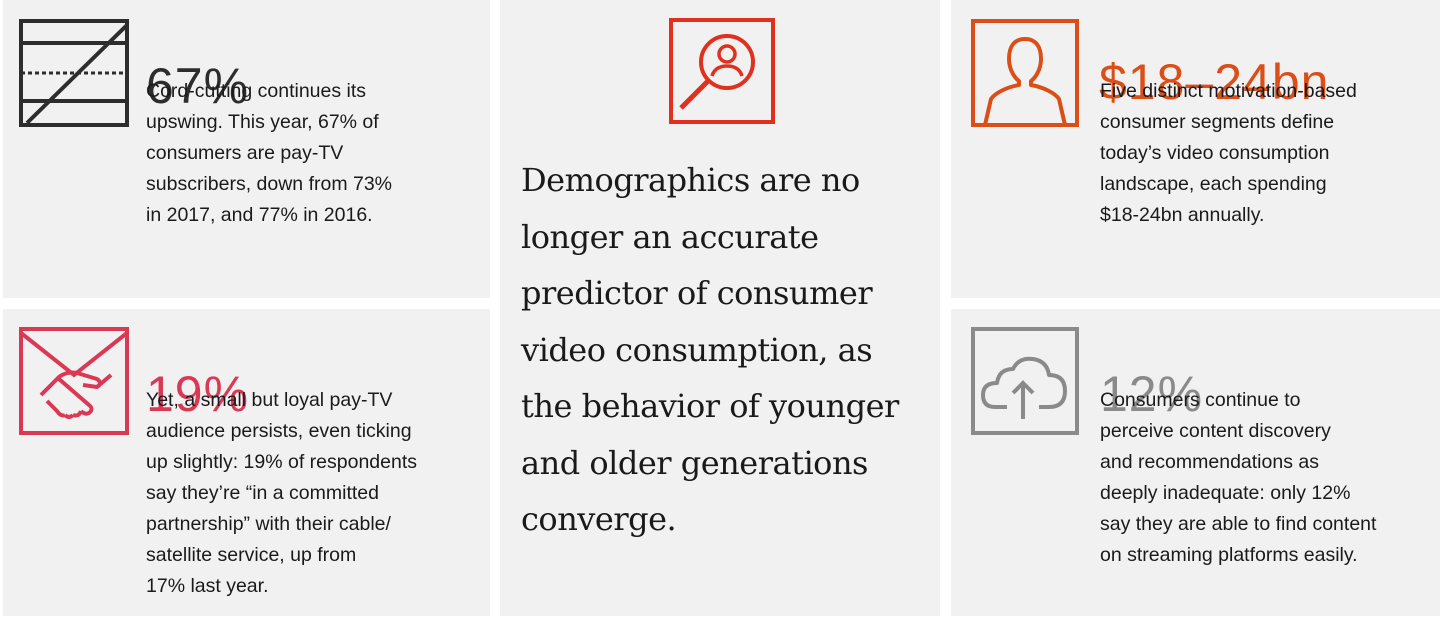 This screenshot has height=618, width=1441. Describe the element at coordinates (279, 431) in the screenshot. I see `text-line: audience persists, even ticking` at that location.